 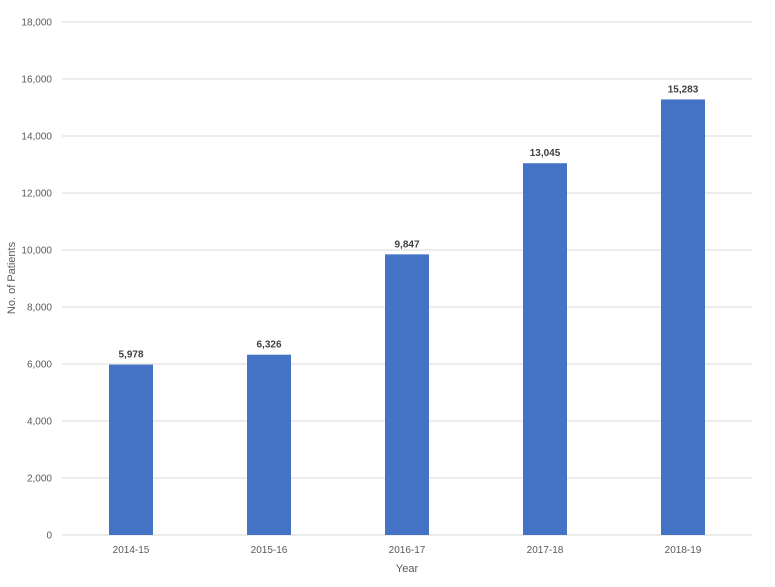 I want to click on y-tick-label: 18,000, so click(x=36, y=23).